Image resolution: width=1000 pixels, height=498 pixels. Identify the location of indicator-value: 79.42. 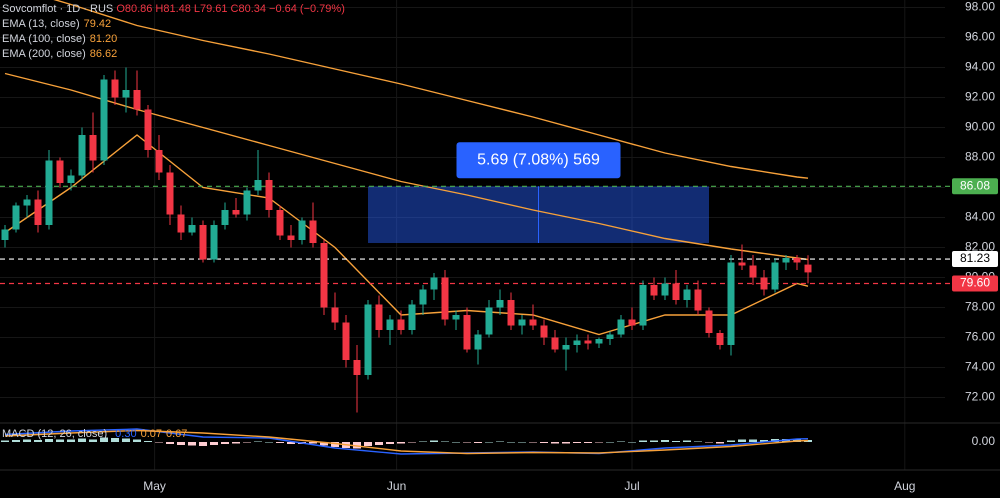
(97, 24).